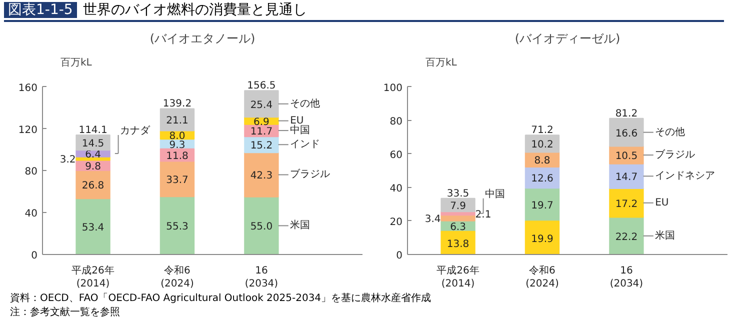  Describe the element at coordinates (458, 194) in the screenshot. I see `total-label: 33.5` at that location.